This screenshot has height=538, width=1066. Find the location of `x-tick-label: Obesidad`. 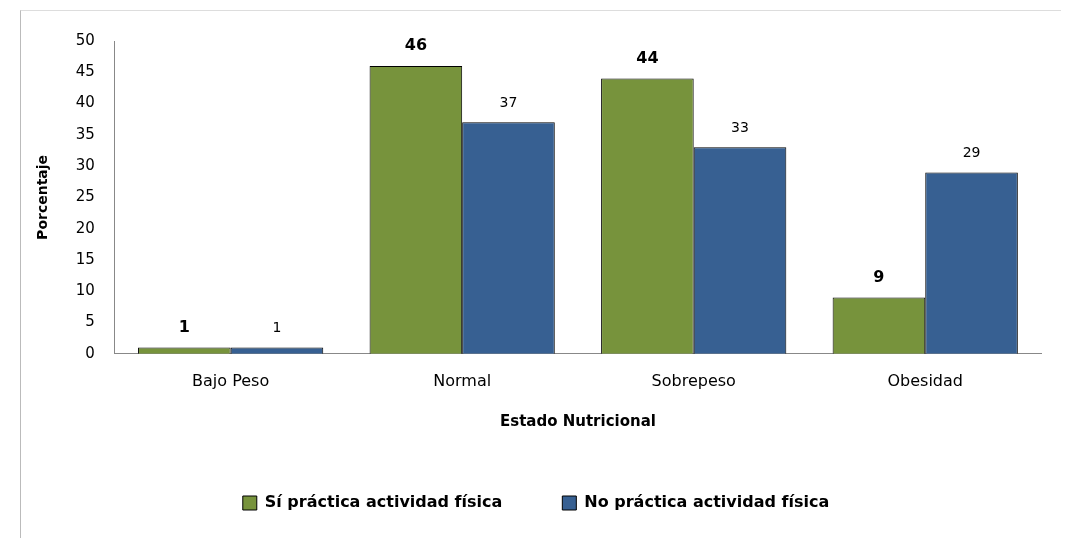

x-tick-label: Obesidad is located at coordinates (925, 380).